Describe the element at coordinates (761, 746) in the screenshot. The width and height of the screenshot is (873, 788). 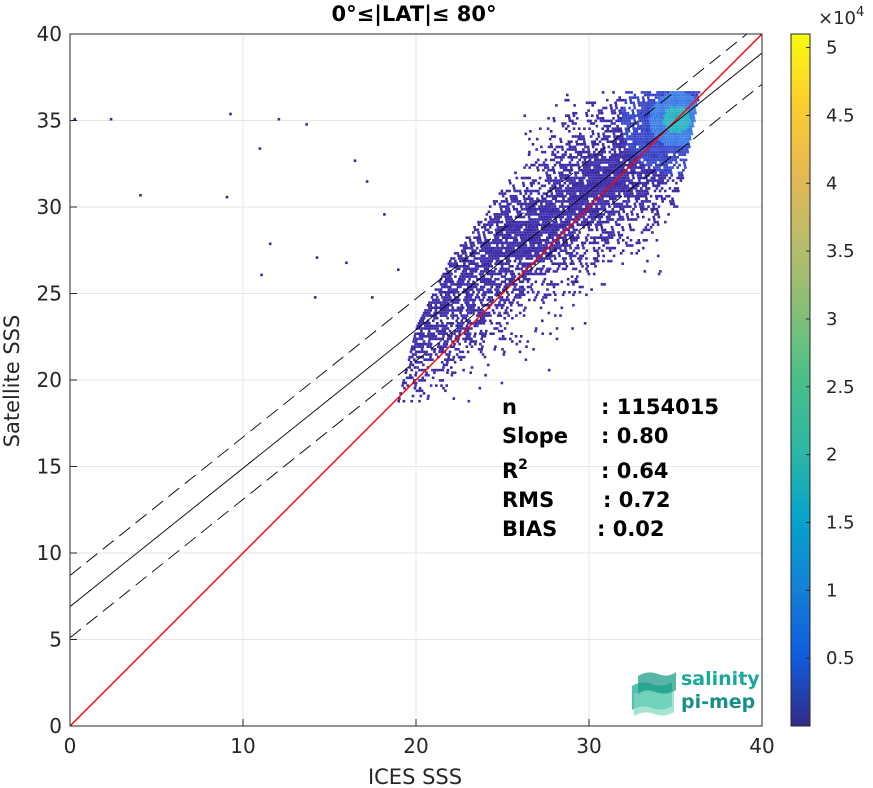
I see `x-tick-label: 40` at that location.